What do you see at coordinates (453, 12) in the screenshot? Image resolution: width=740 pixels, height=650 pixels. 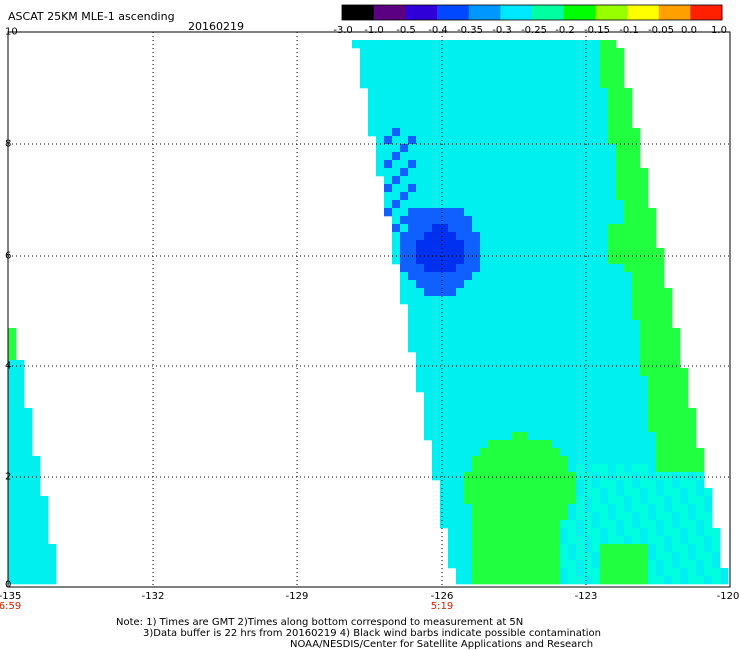 I see `colorbar-segment` at bounding box center [453, 12].